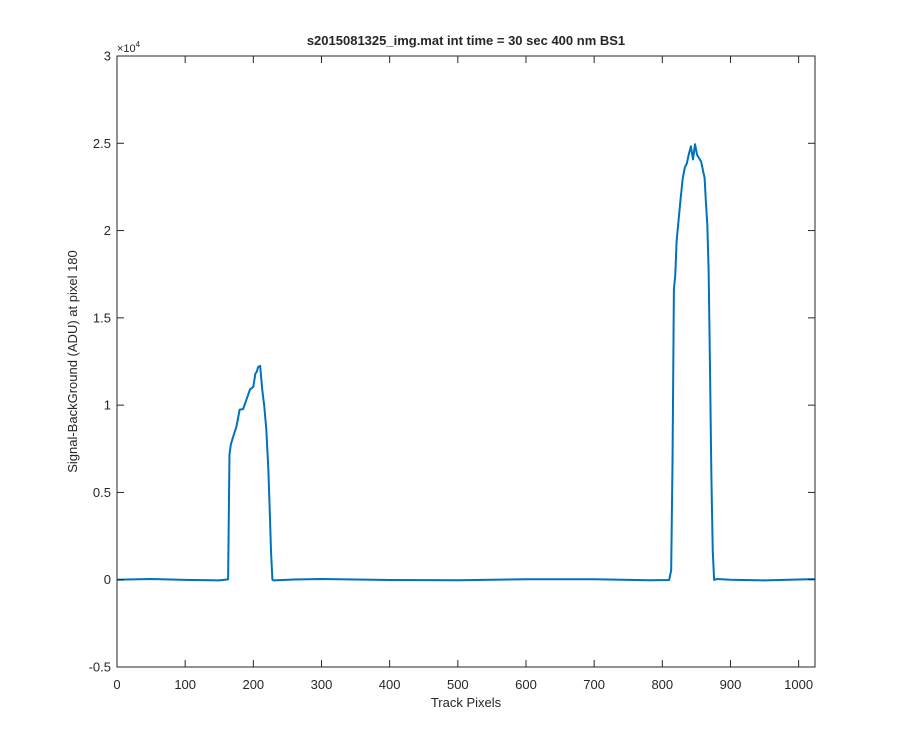 This screenshot has height=755, width=900. Describe the element at coordinates (594, 684) in the screenshot. I see `x-tick-label: 700` at that location.